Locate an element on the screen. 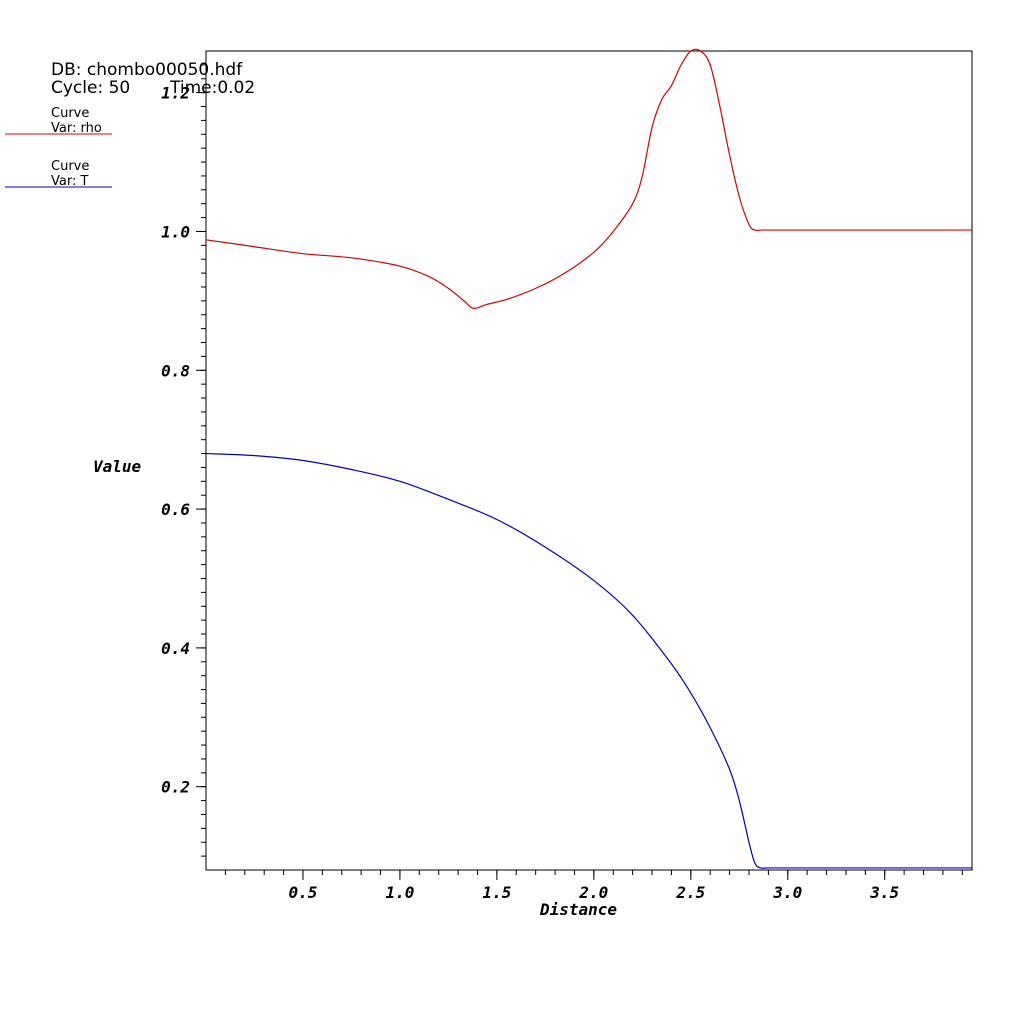  y-tick-label: 1.0 is located at coordinates (175, 231).